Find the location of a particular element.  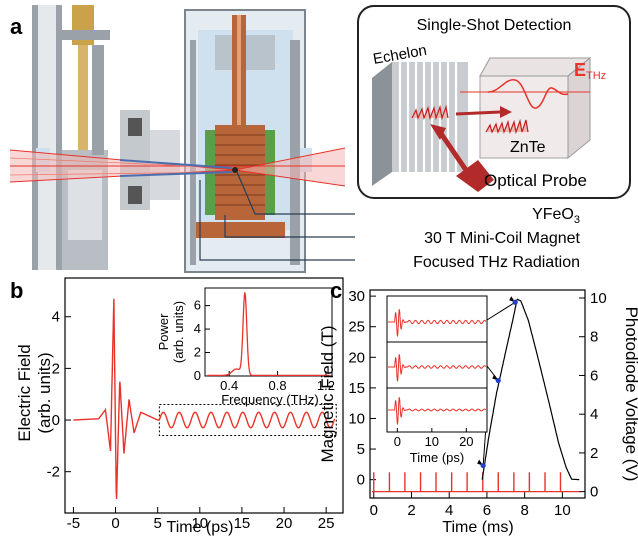

inset-title: Single-Shot Detection is located at coordinates (494, 25).